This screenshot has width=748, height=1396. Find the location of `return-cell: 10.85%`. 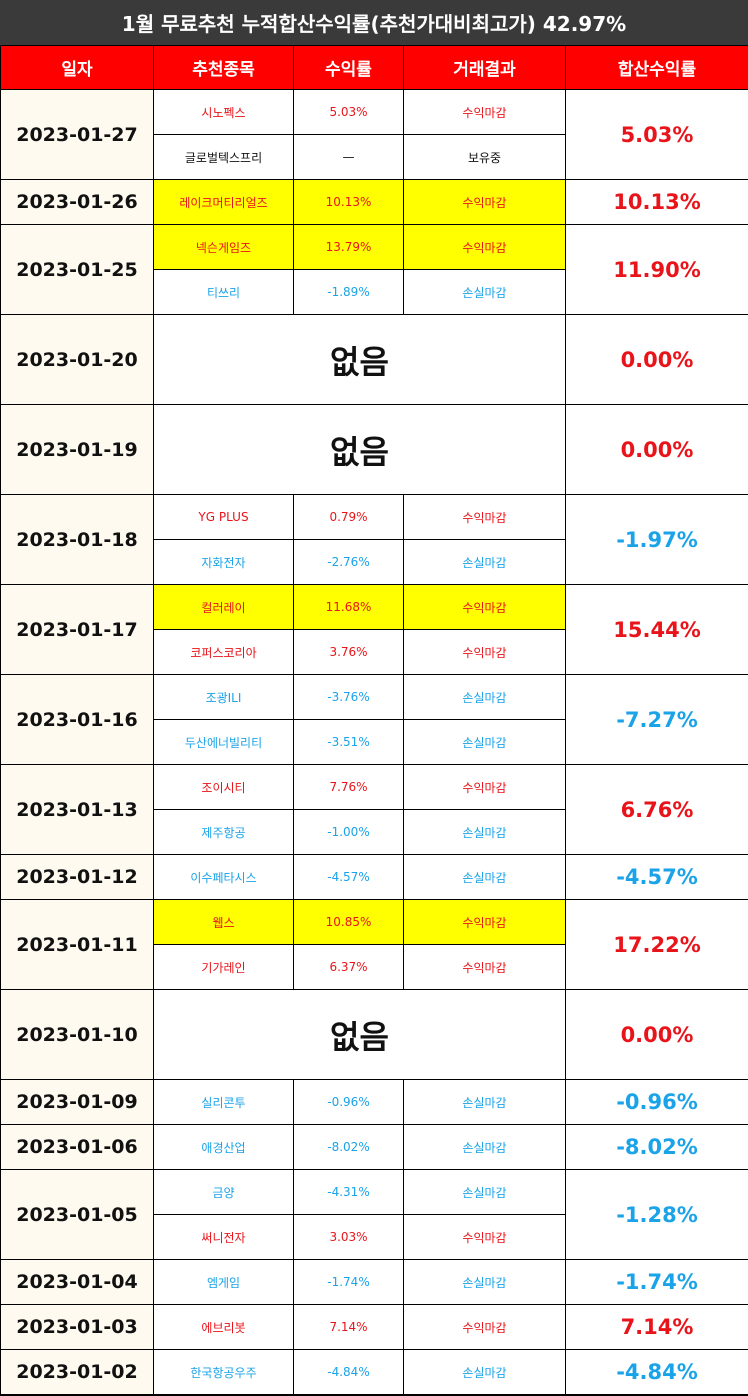

return-cell: 10.85% is located at coordinates (348, 922).